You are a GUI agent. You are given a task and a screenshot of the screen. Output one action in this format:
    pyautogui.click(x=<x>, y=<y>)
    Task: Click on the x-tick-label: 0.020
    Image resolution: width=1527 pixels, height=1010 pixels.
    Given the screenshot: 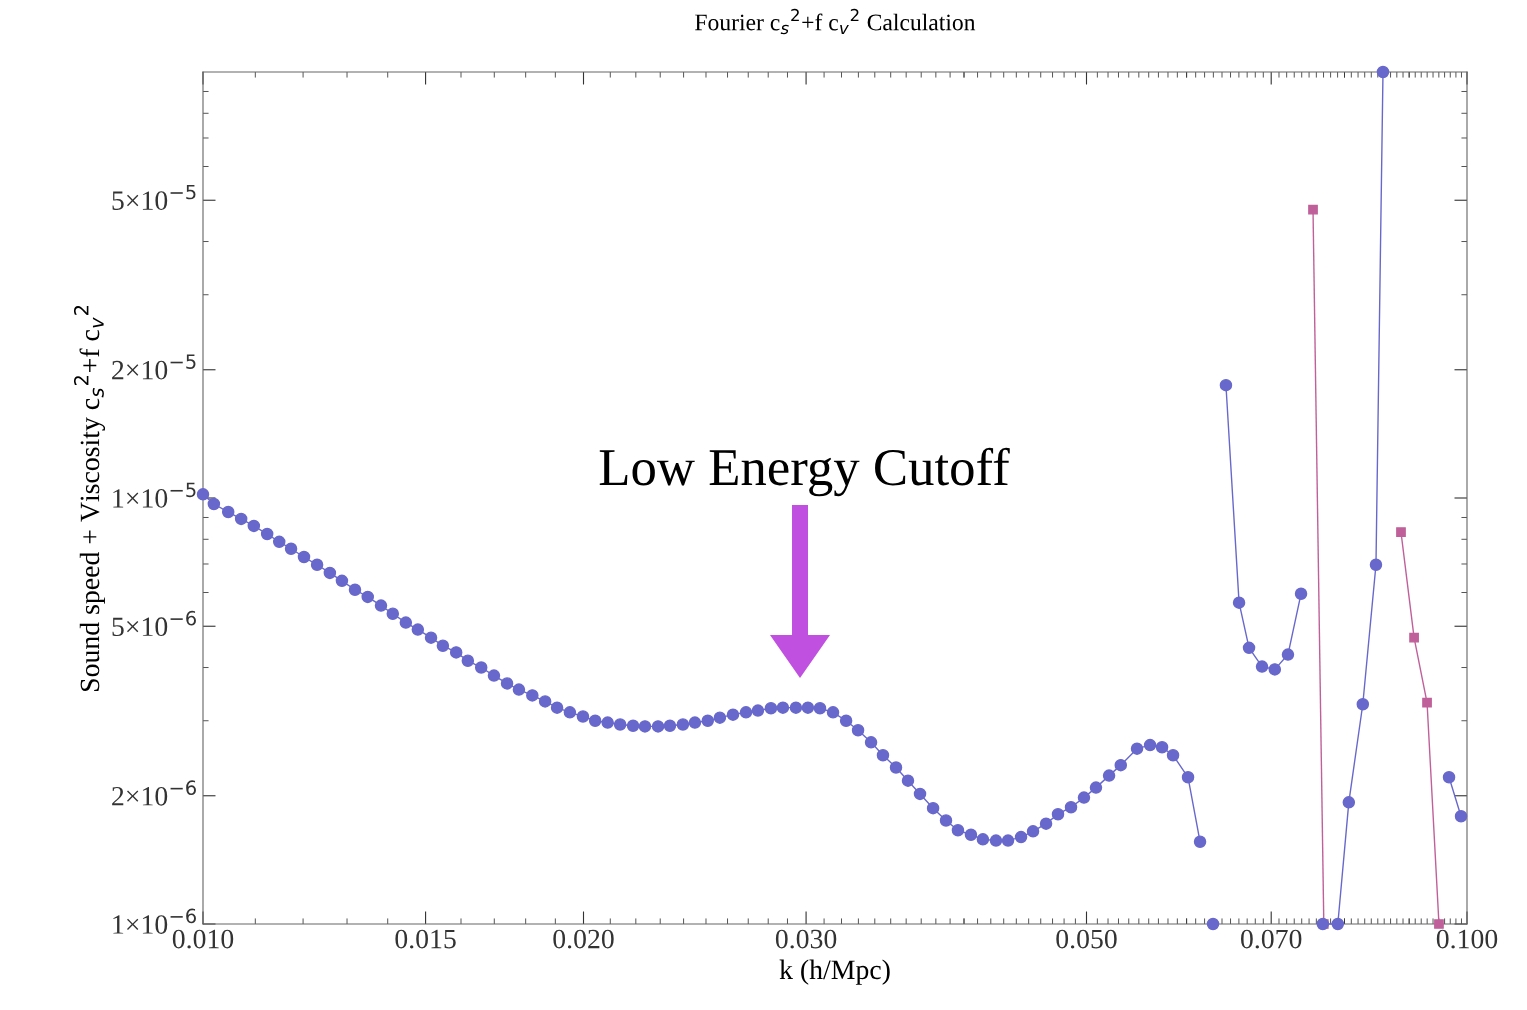 What is the action you would take?
    pyautogui.click(x=583, y=939)
    